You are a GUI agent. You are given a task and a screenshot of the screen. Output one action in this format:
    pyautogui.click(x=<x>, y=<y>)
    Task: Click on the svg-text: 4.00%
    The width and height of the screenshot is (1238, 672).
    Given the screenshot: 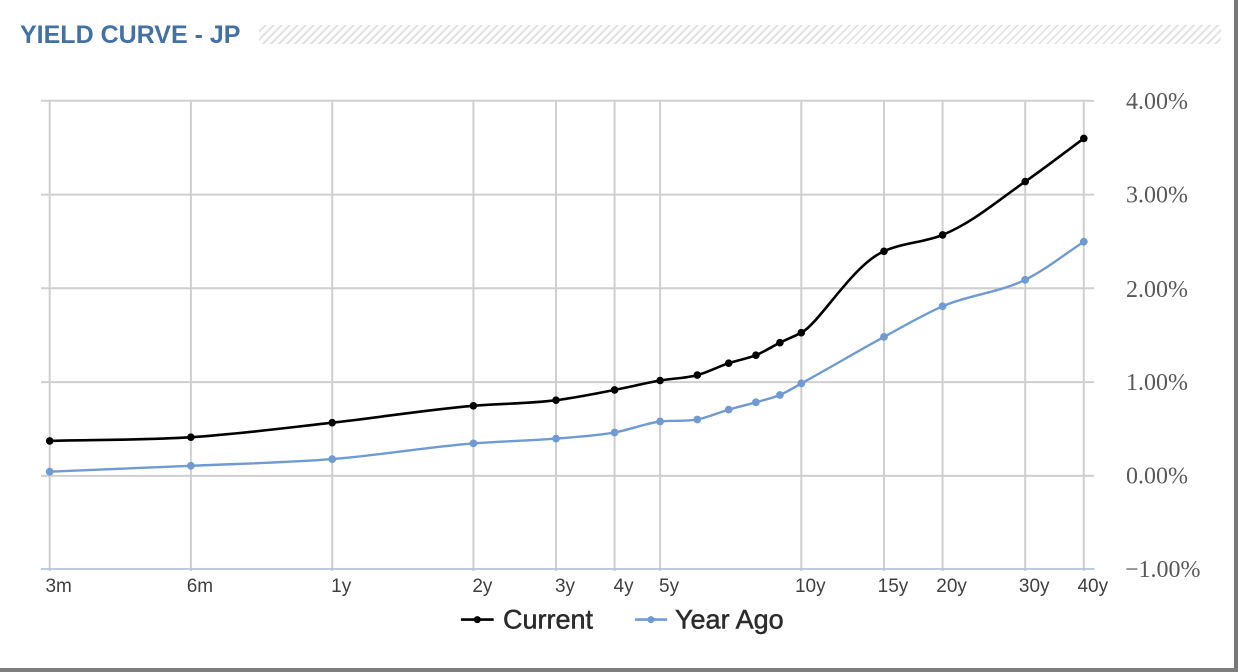 What is the action you would take?
    pyautogui.click(x=1157, y=102)
    